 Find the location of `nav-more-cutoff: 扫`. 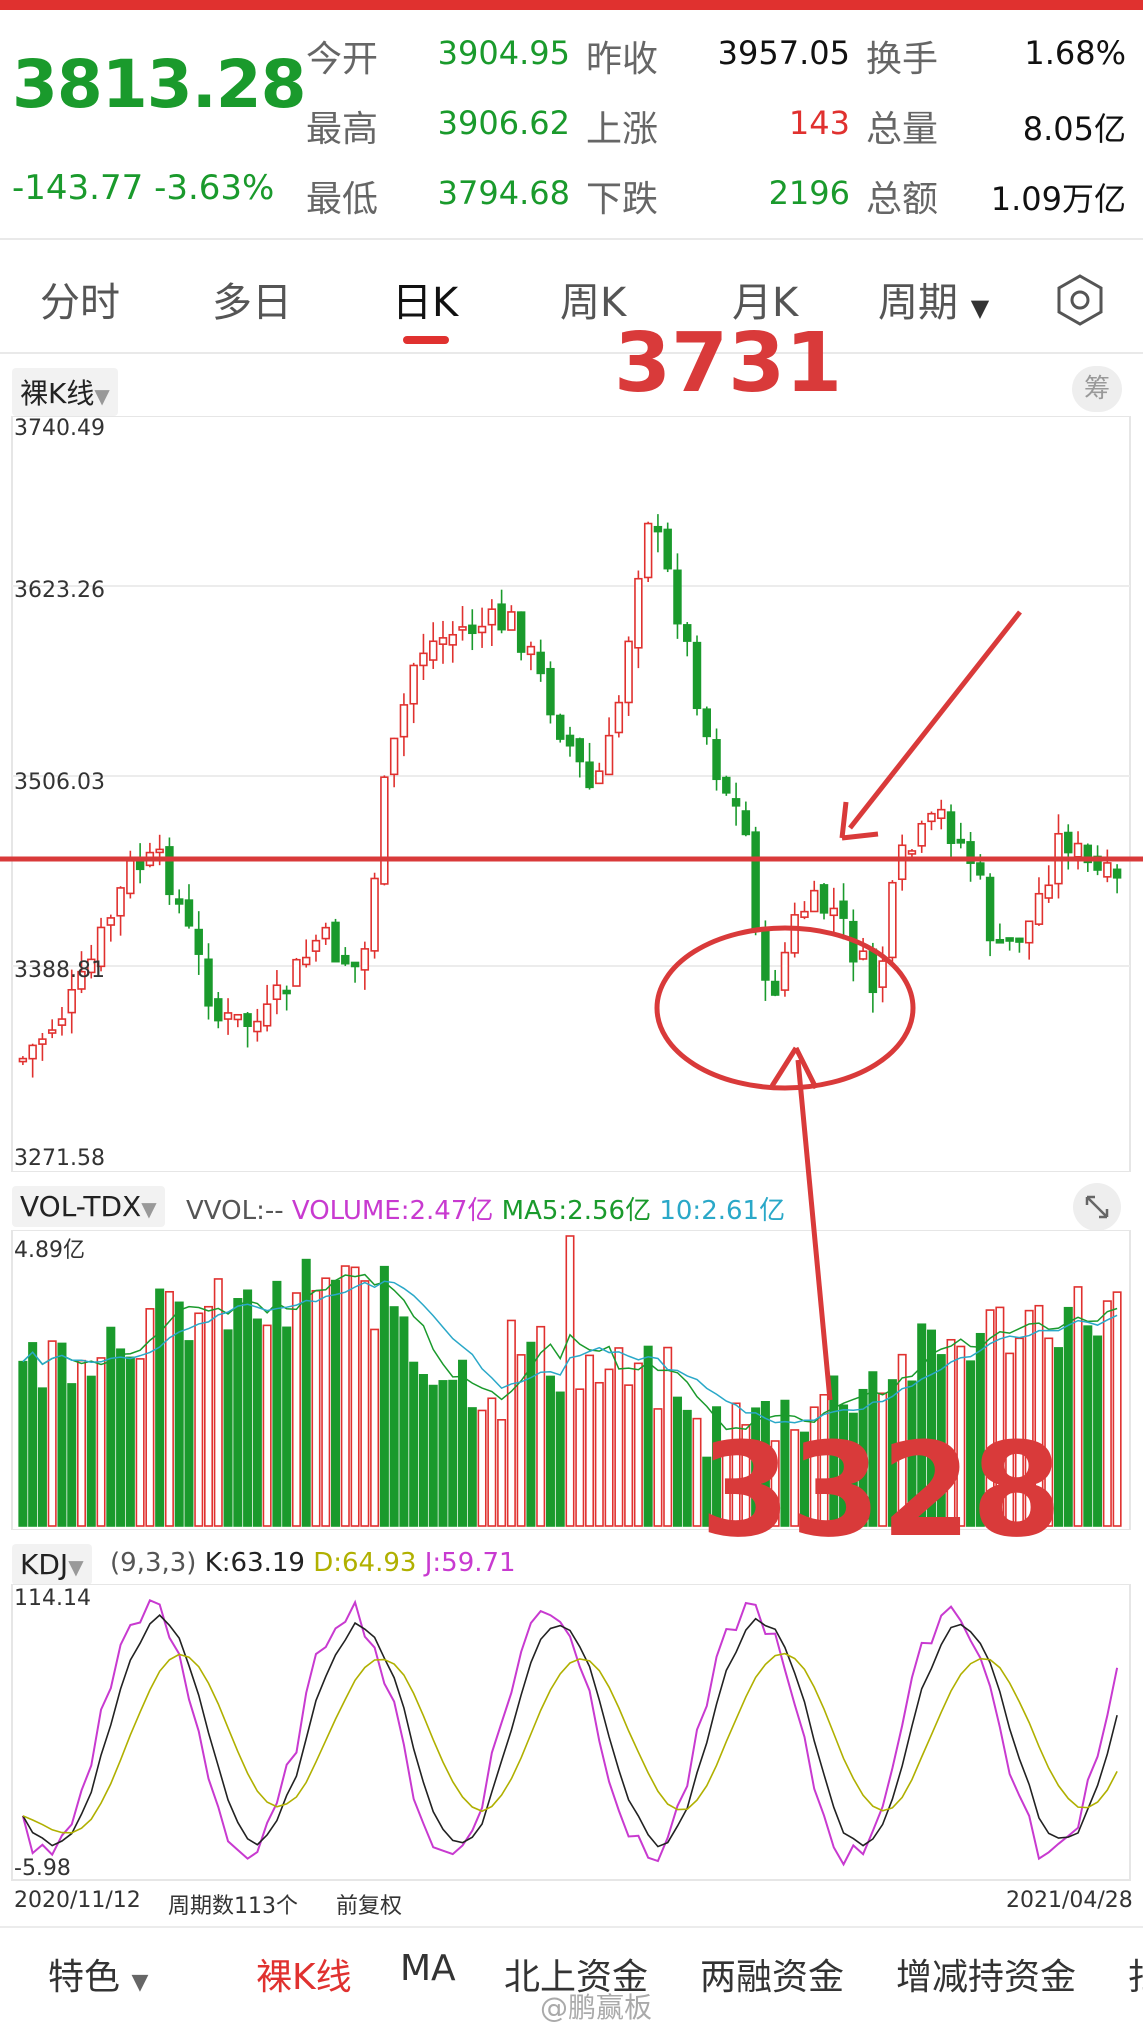

nav-more-cutoff: 扫 is located at coordinates (1135, 1974).